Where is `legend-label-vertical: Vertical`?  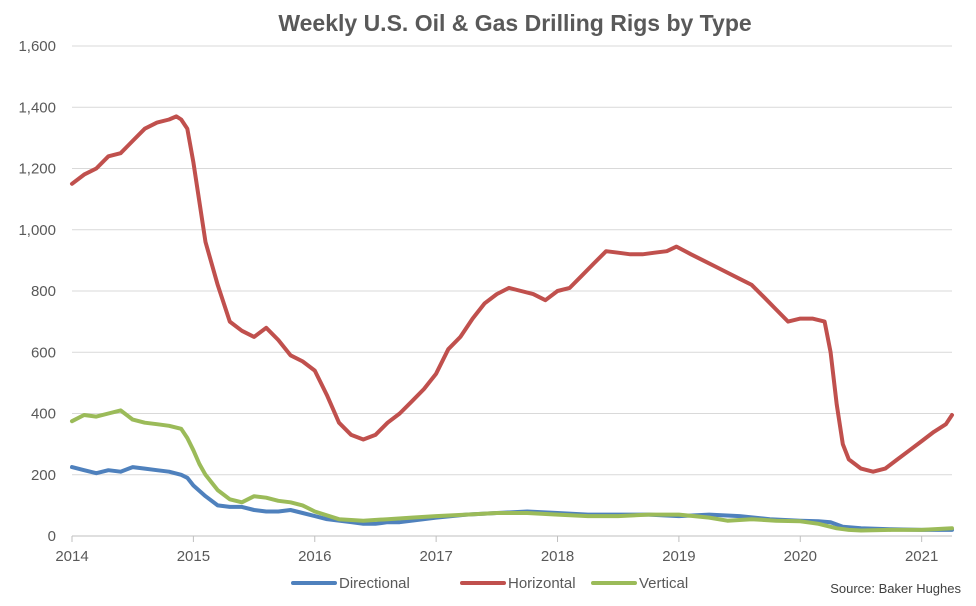 legend-label-vertical: Vertical is located at coordinates (663, 583).